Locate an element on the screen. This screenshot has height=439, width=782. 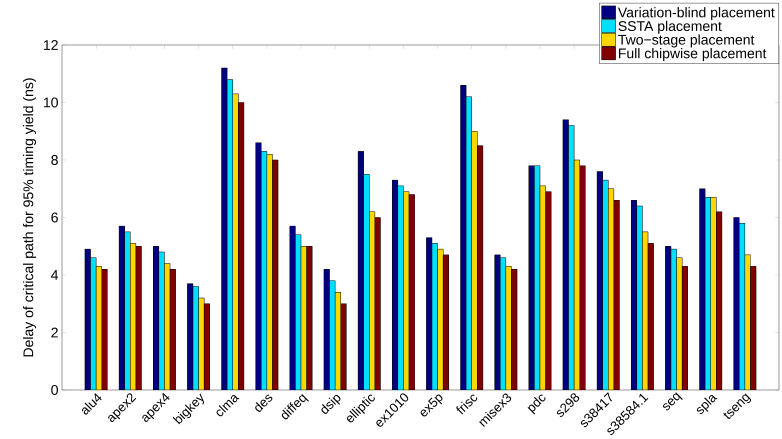
x-tick-label: des is located at coordinates (263, 403).